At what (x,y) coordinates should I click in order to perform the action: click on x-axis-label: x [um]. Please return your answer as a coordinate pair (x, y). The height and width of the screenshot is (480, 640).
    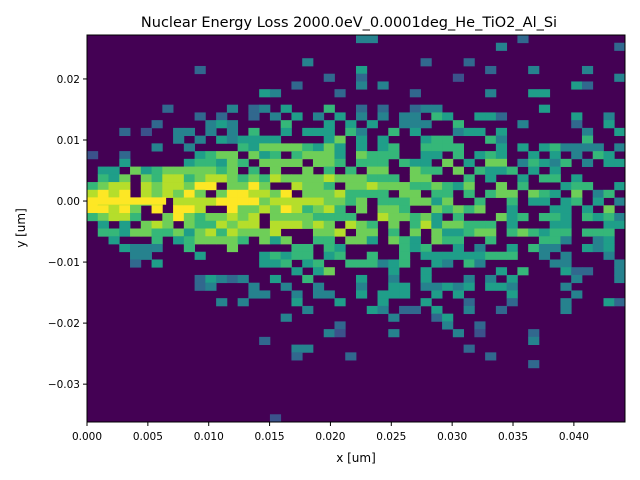
    Looking at the image, I should click on (356, 458).